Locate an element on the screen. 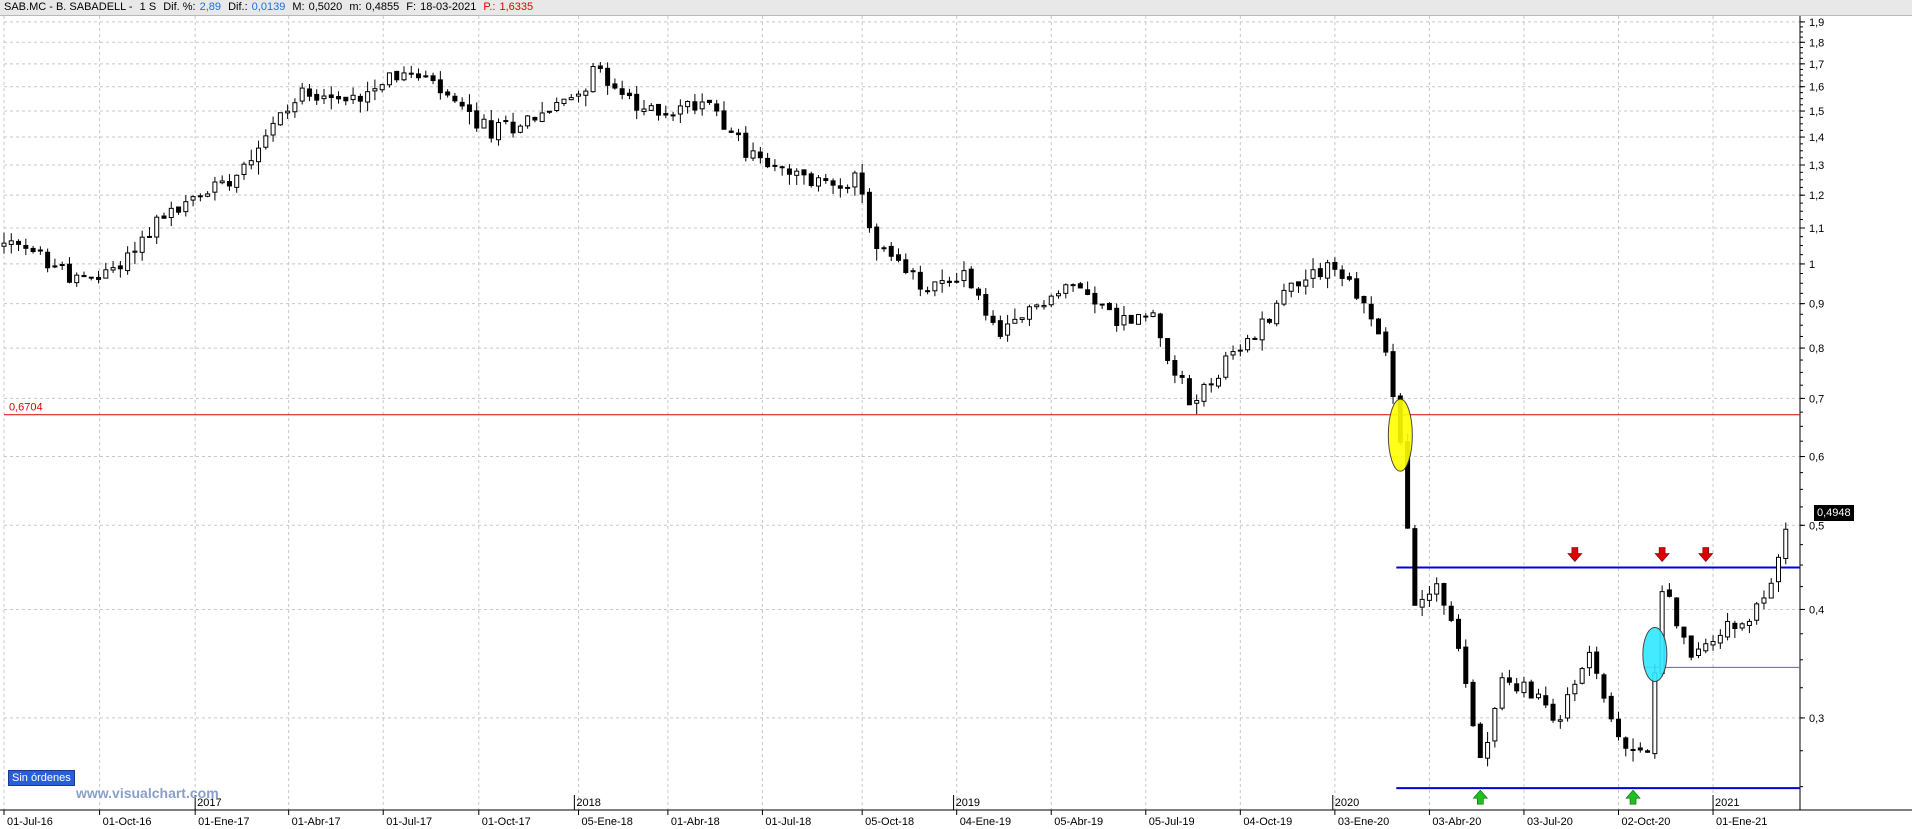  year-label: 2018 is located at coordinates (588, 803).